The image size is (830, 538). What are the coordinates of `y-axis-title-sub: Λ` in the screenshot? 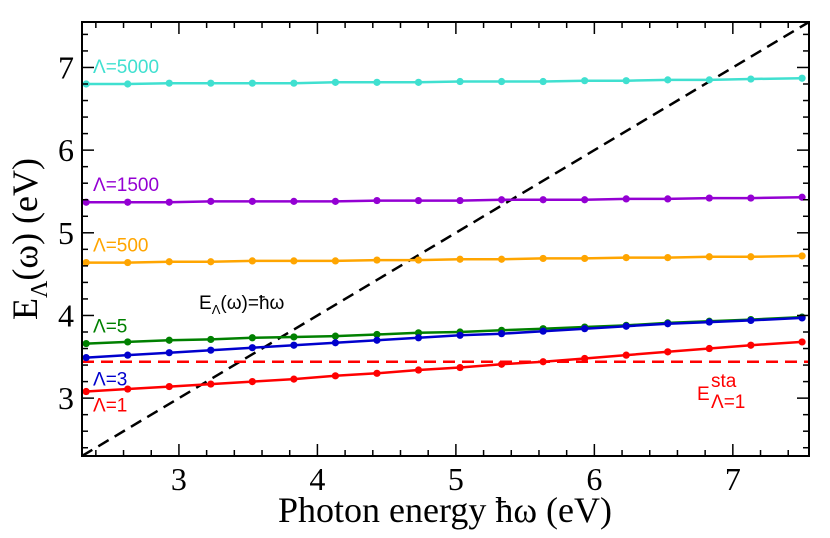 It's located at (40, 289).